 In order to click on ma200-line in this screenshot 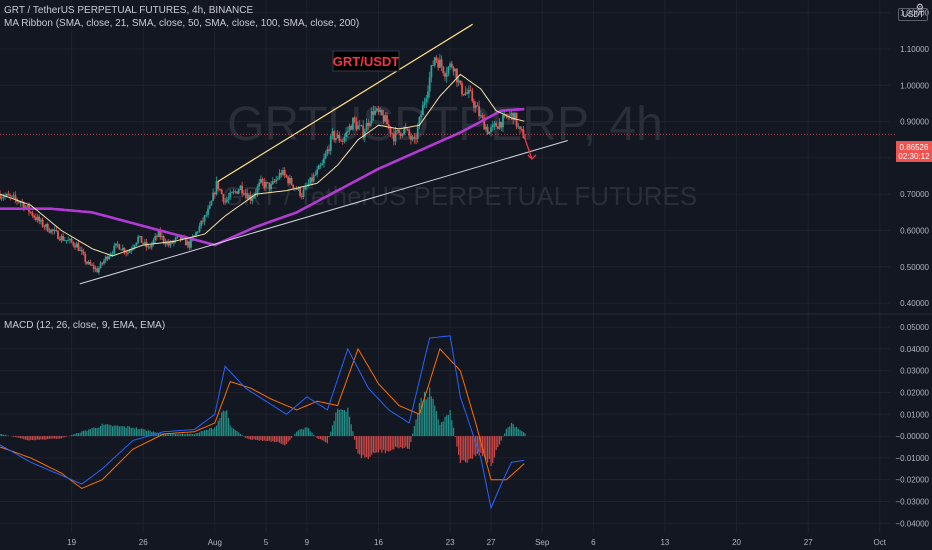, I will do `click(262, 177)`.